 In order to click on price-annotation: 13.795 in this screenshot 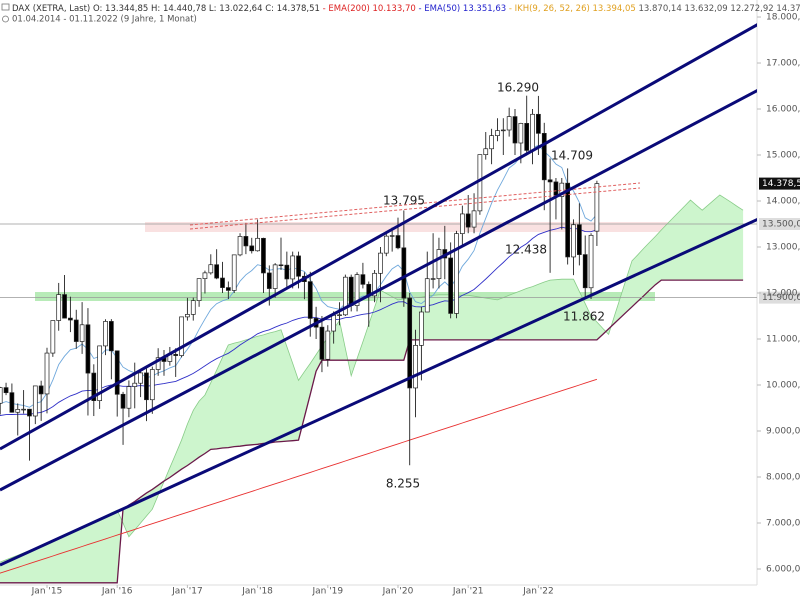, I will do `click(404, 201)`.